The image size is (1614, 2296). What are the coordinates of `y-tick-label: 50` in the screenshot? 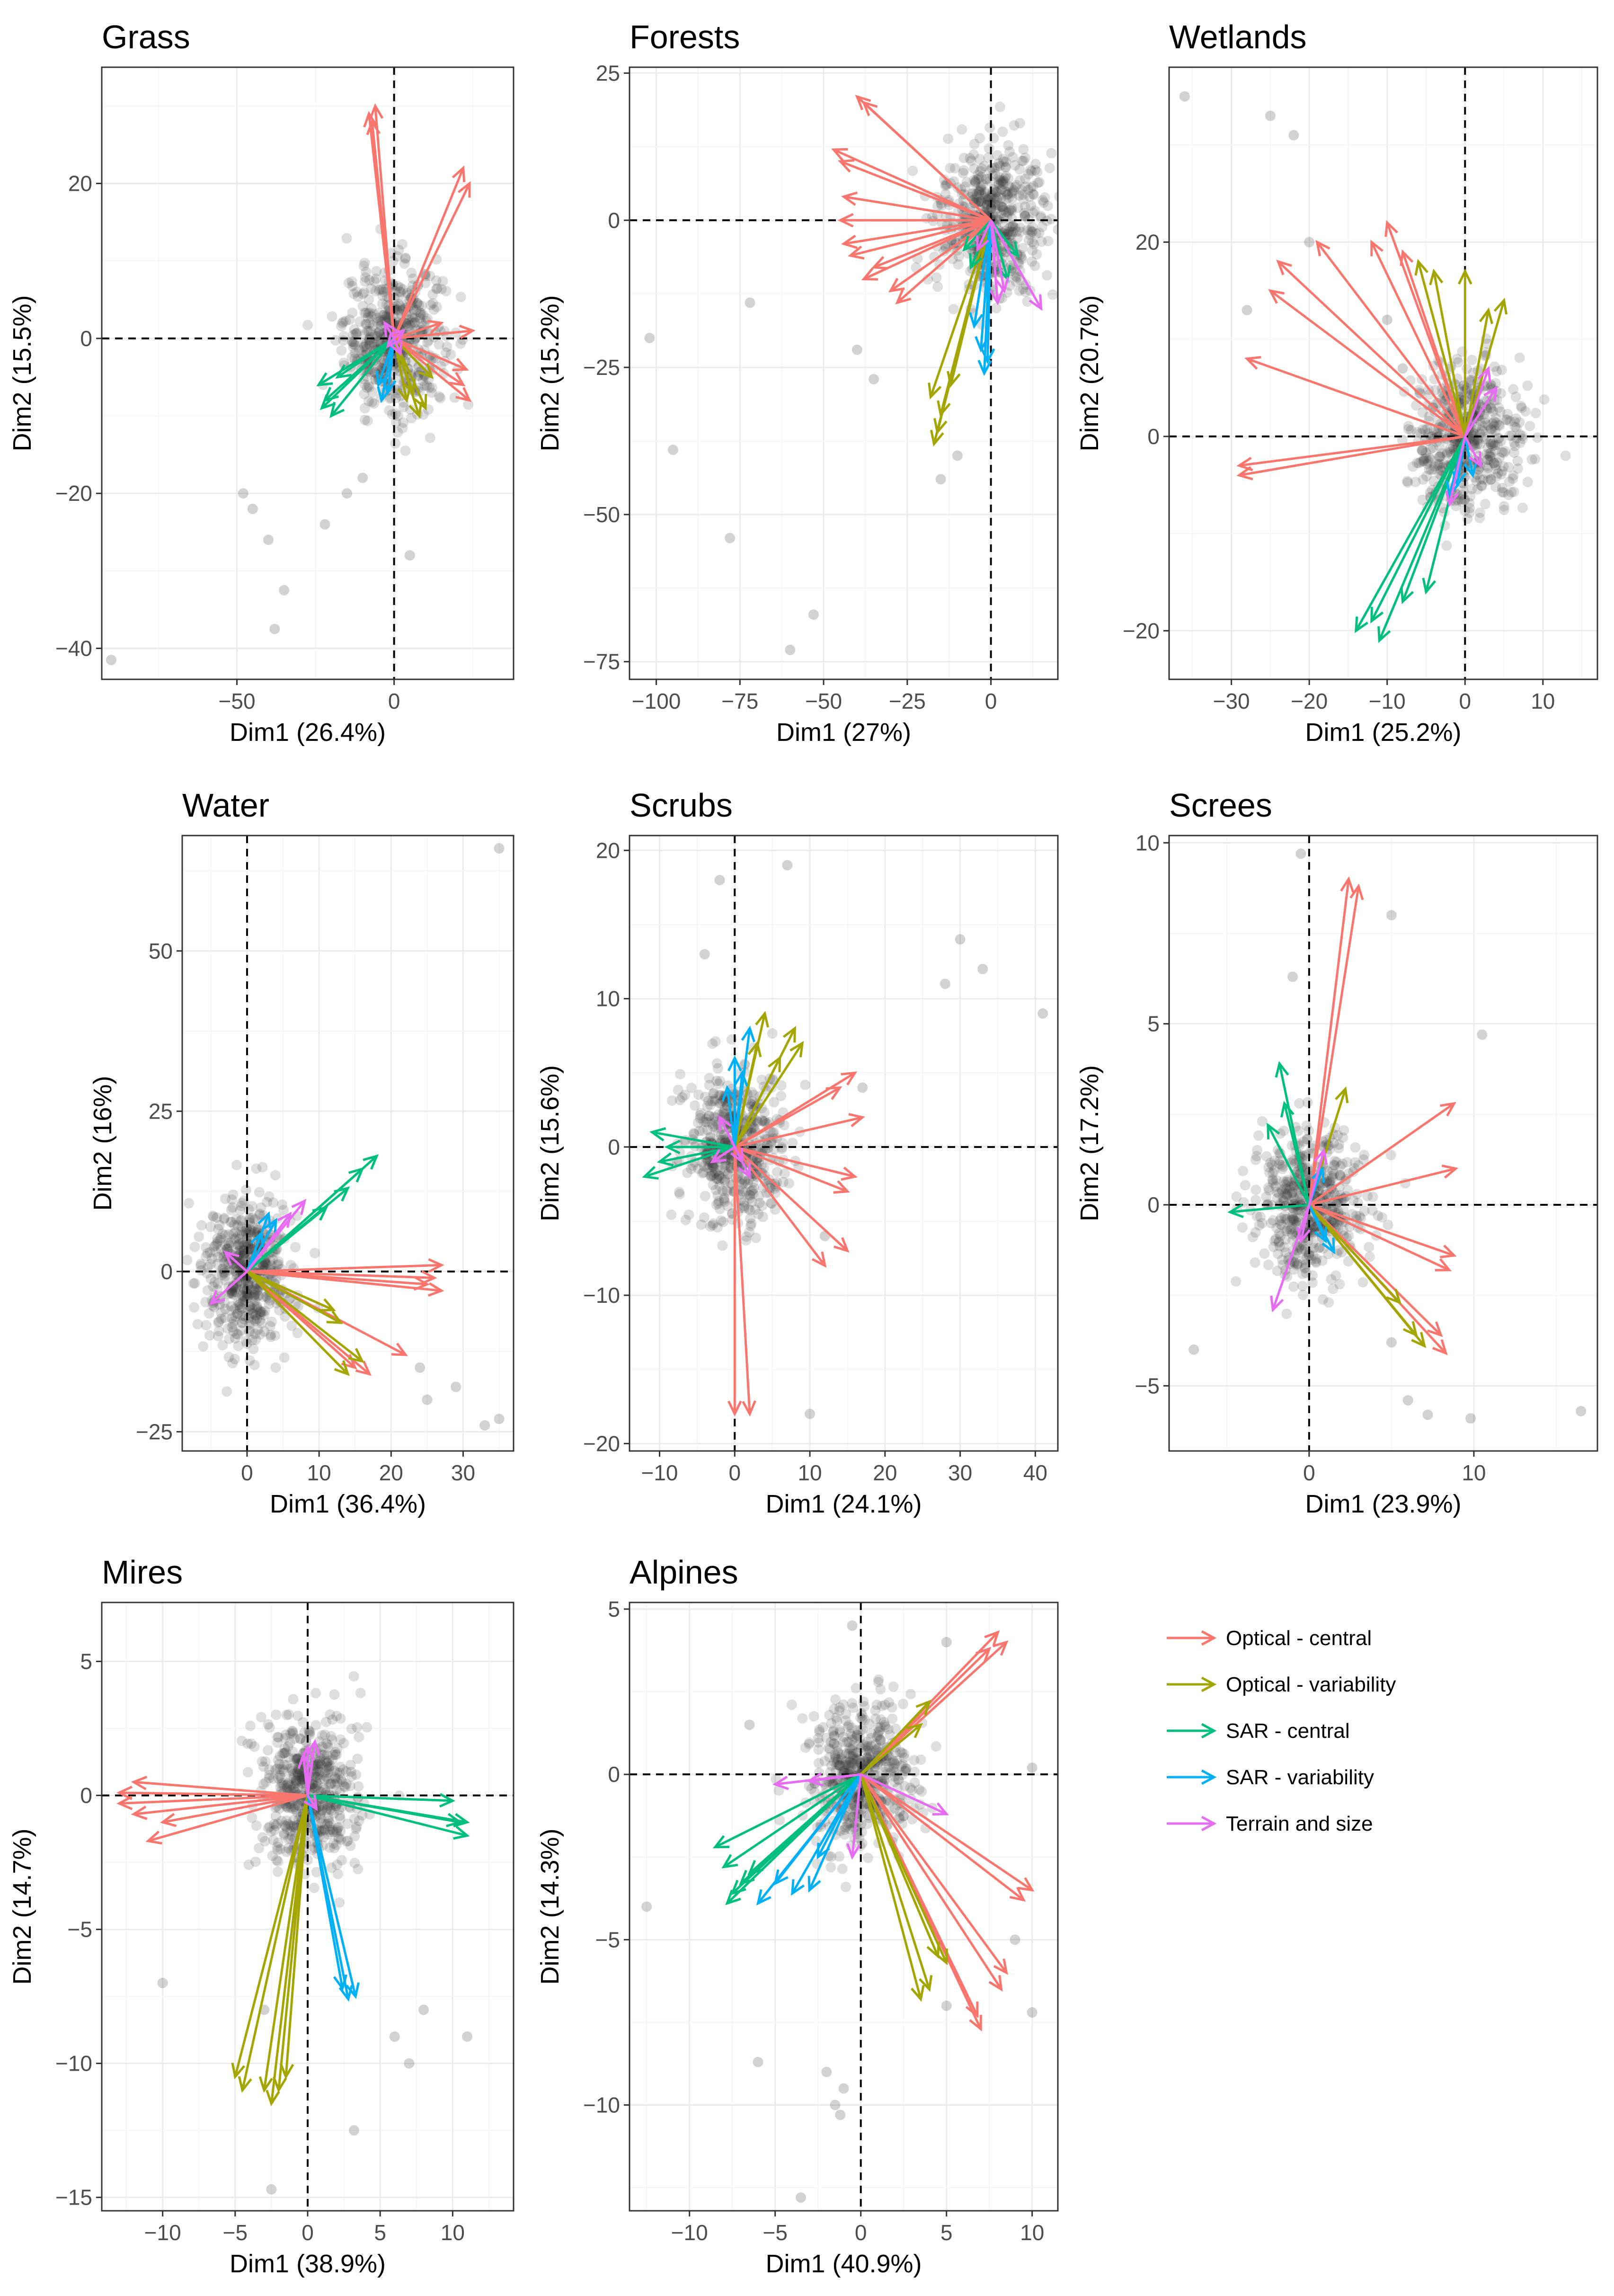 It's located at (161, 951).